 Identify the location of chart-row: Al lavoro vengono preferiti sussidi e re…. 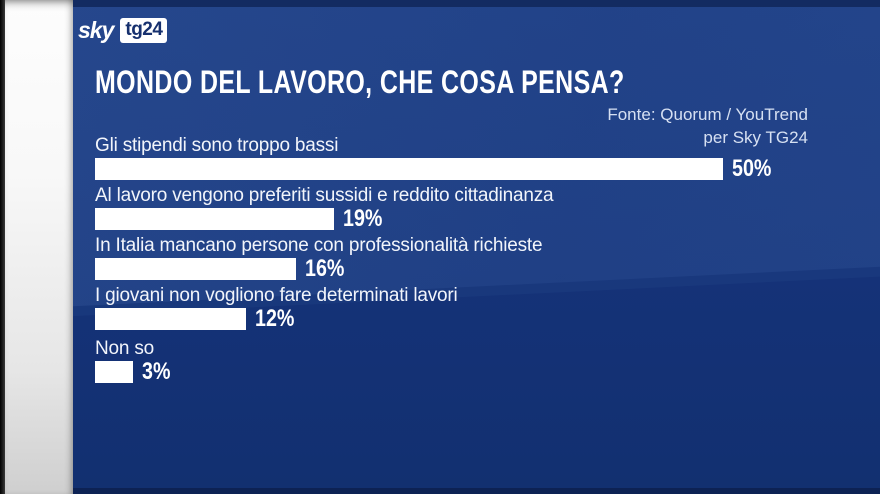
(465, 208).